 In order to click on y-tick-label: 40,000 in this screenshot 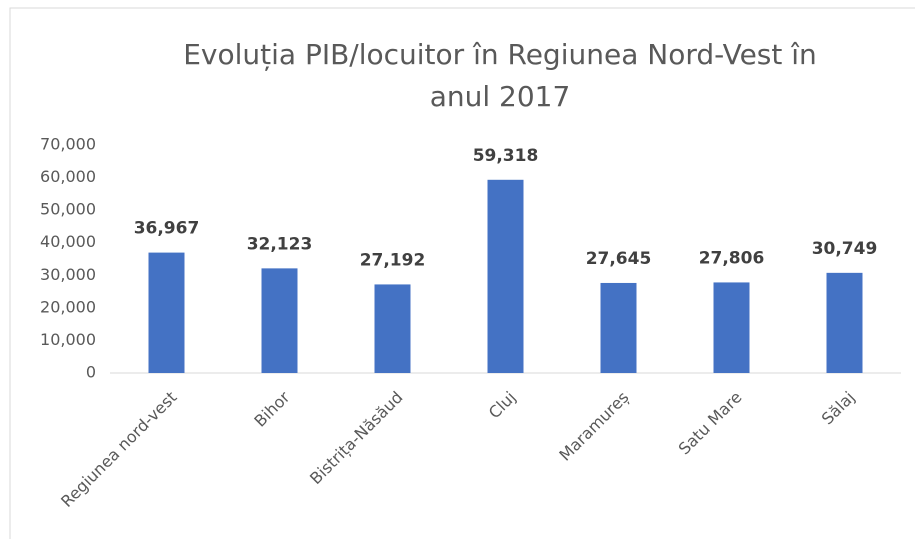, I will do `click(68, 241)`.